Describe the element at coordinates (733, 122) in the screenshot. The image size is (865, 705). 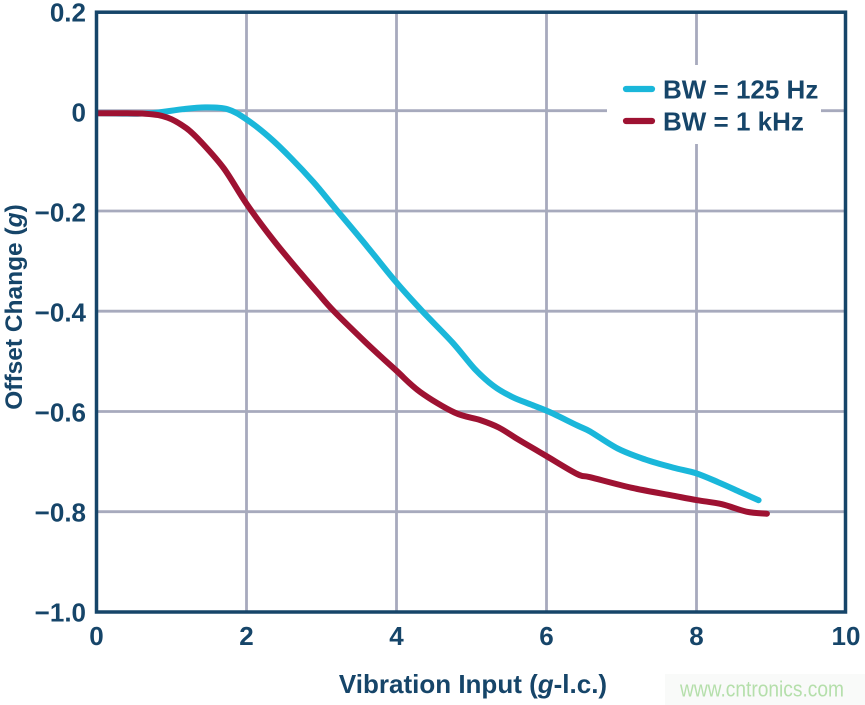
I see `svg-text: BW = 1 kHz` at that location.